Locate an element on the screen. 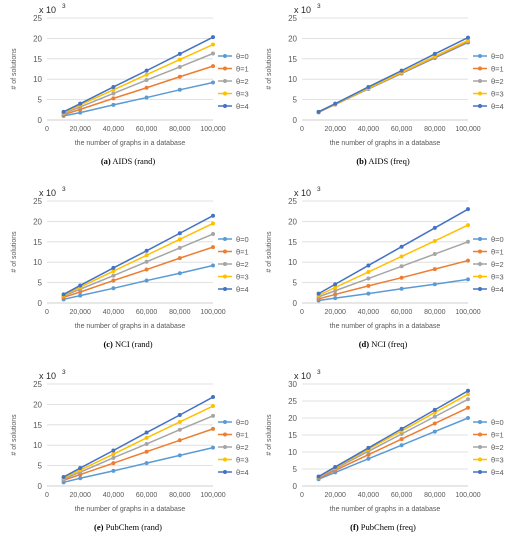 Image resolution: width=511 pixels, height=550 pixels. legend-label: θ=1 is located at coordinates (242, 435).